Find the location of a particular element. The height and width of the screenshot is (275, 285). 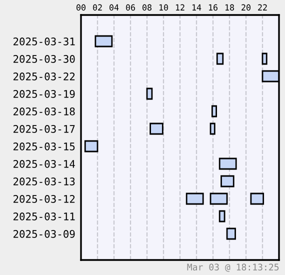

x-tick-label: 06 is located at coordinates (130, 7).